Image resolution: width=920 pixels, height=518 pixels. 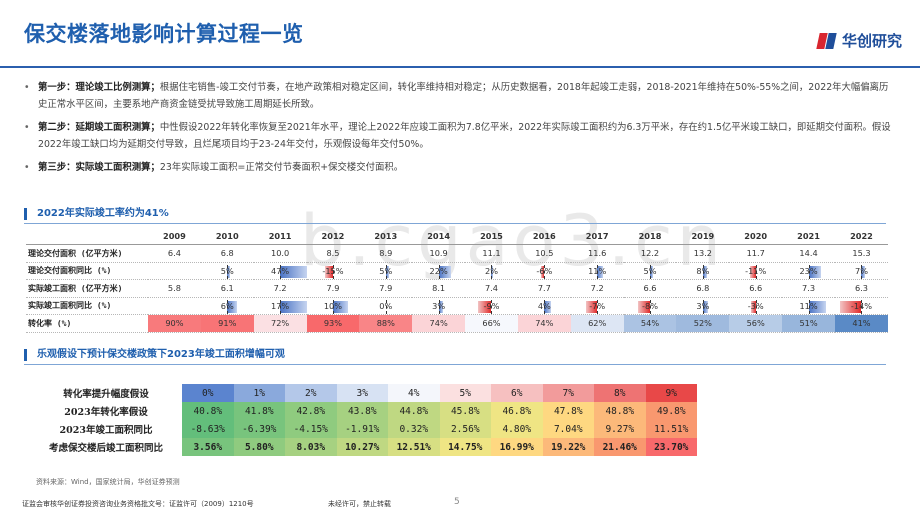 I want to click on databar-label: 2%, so click(x=491, y=270).